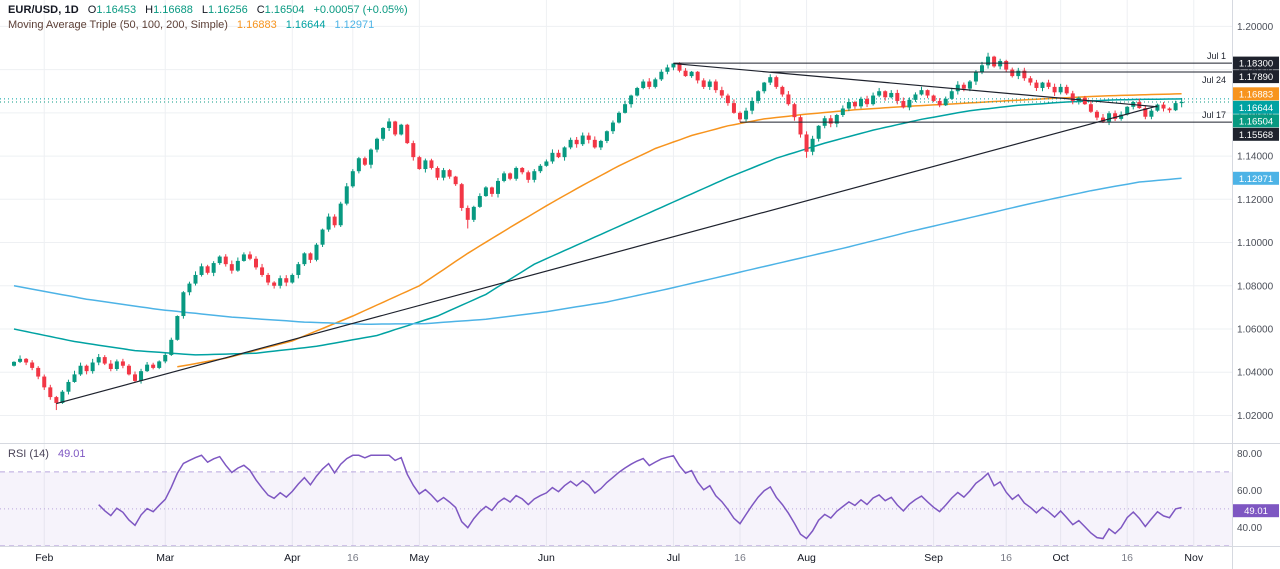 This screenshot has width=1280, height=569. Describe the element at coordinates (1249, 454) in the screenshot. I see `svg-text: 80.00` at that location.